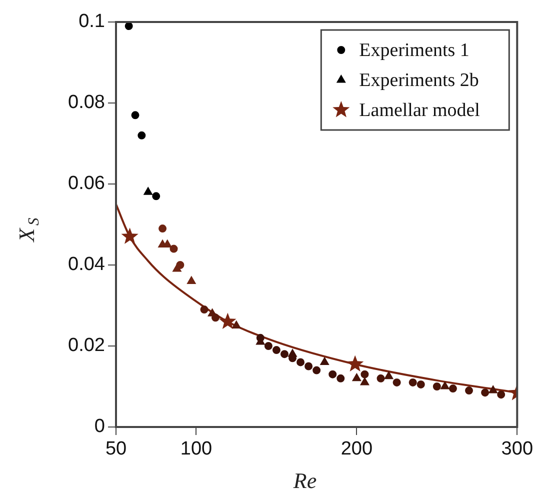 This screenshot has height=495, width=536. What do you see at coordinates (99, 427) in the screenshot?
I see `y-tick-label: 0` at bounding box center [99, 427].